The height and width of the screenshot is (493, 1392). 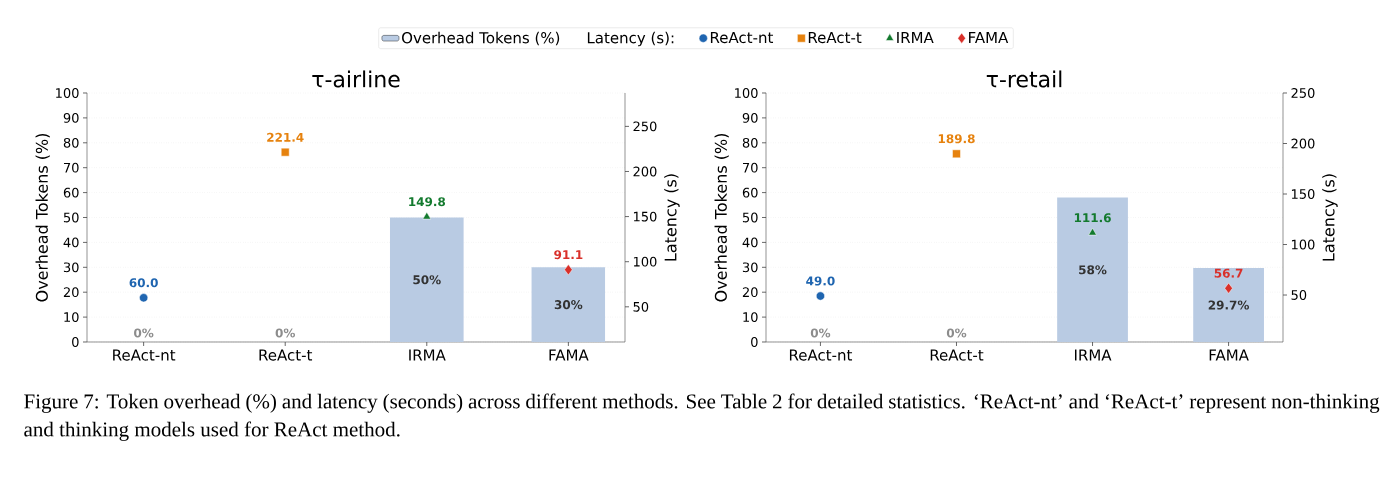 I want to click on data-label: 91.1, so click(x=568, y=255).